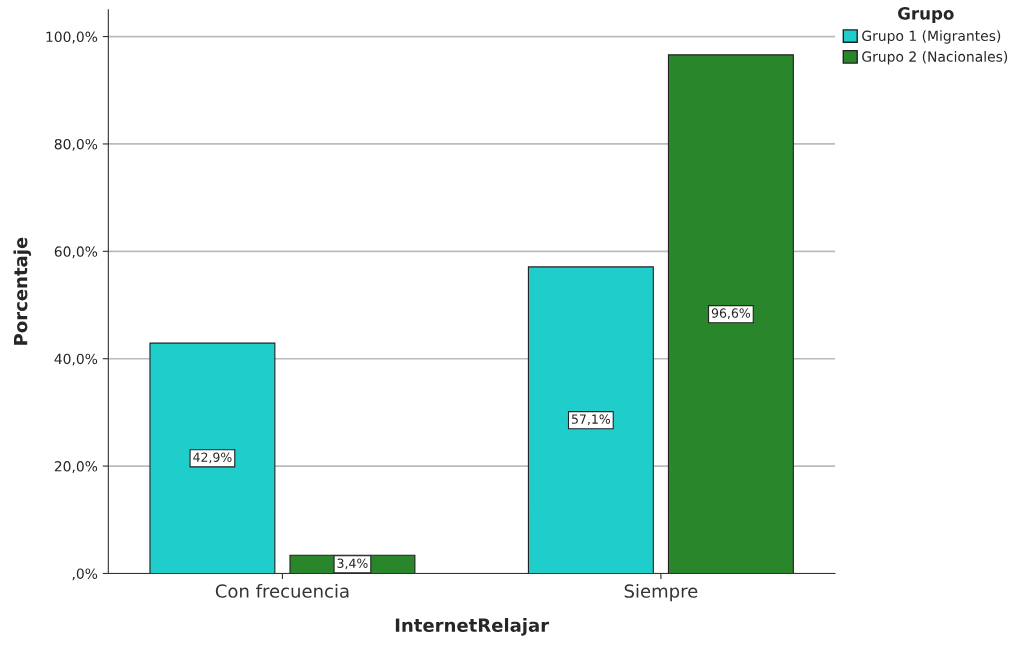  Describe the element at coordinates (282, 590) in the screenshot. I see `x-tick-label: Con frecuencia` at that location.